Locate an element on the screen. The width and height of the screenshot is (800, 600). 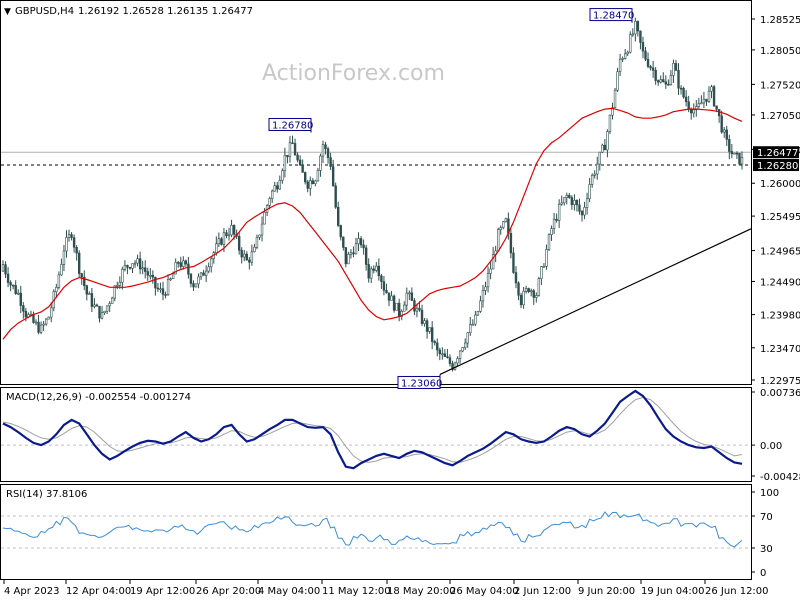
current-price-tag is located at coordinates (776, 152).